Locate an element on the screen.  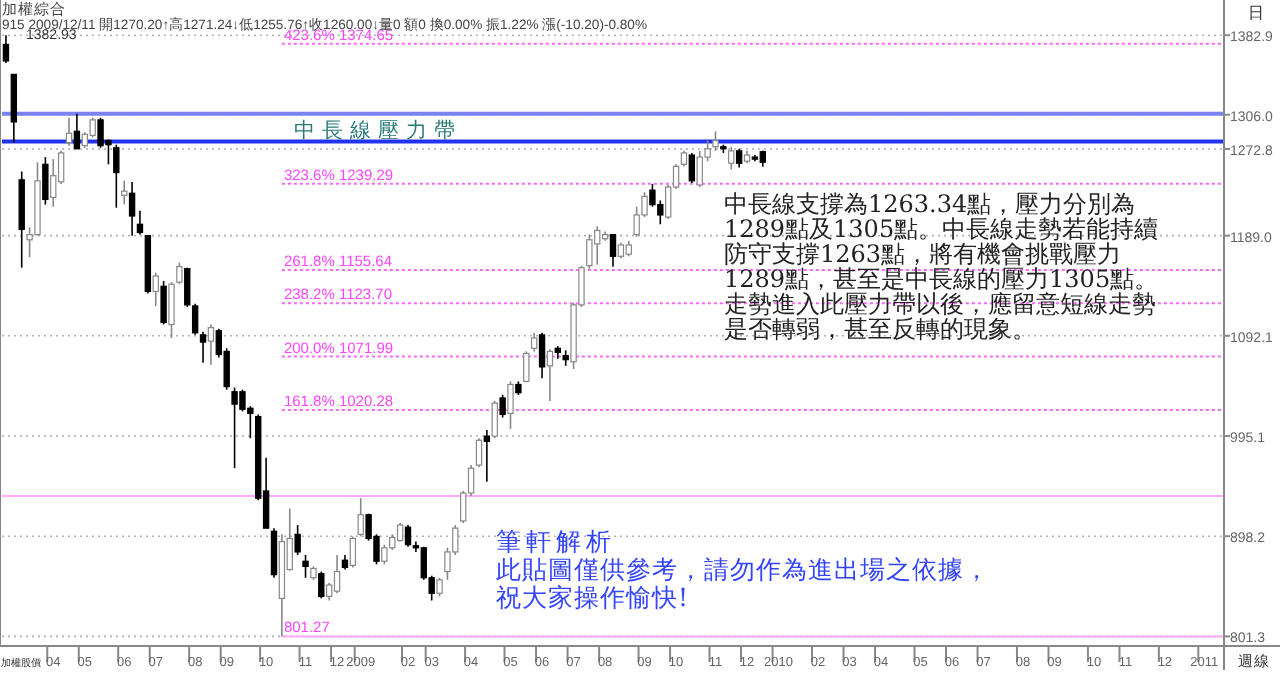
annotation: 此貼圖僅供參考，請勿作為進出場之依據， is located at coordinates (743, 569).